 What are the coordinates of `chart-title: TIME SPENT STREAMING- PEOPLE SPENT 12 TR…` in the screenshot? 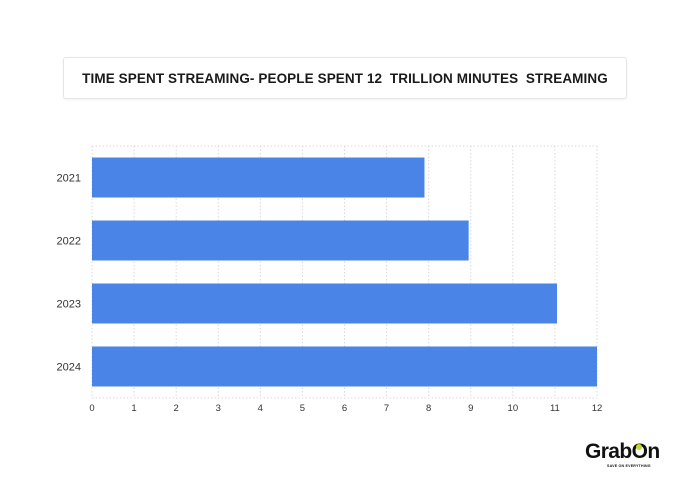 It's located at (345, 78).